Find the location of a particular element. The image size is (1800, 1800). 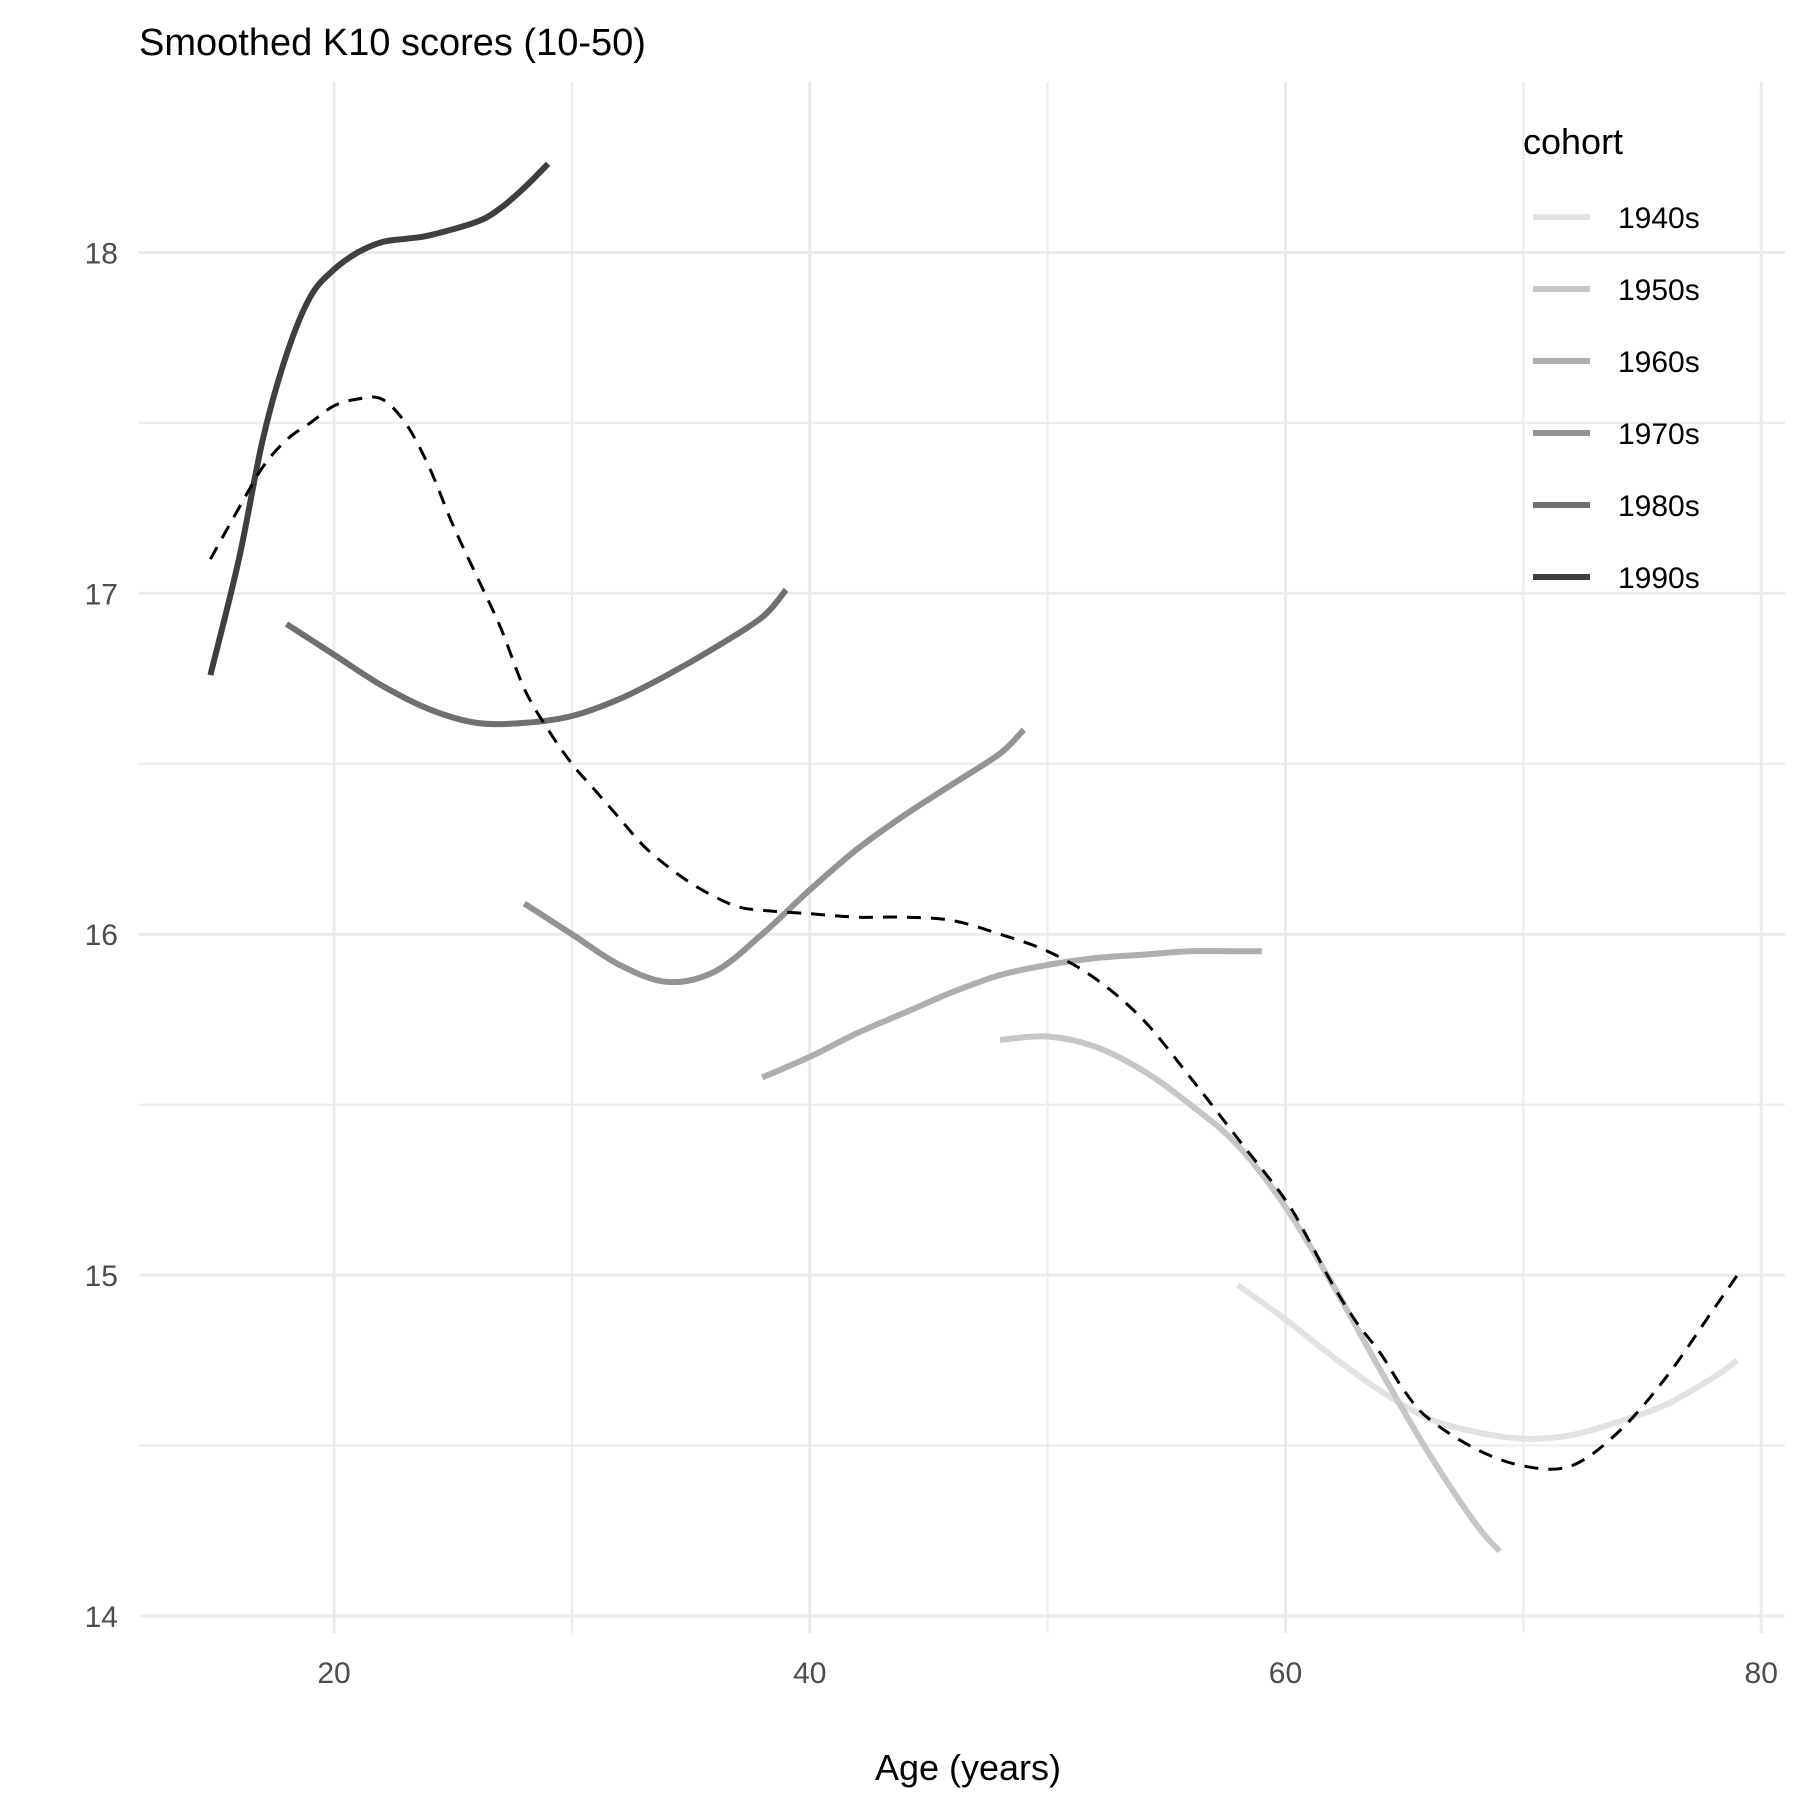

y-tick-label: 17 is located at coordinates (101, 594).